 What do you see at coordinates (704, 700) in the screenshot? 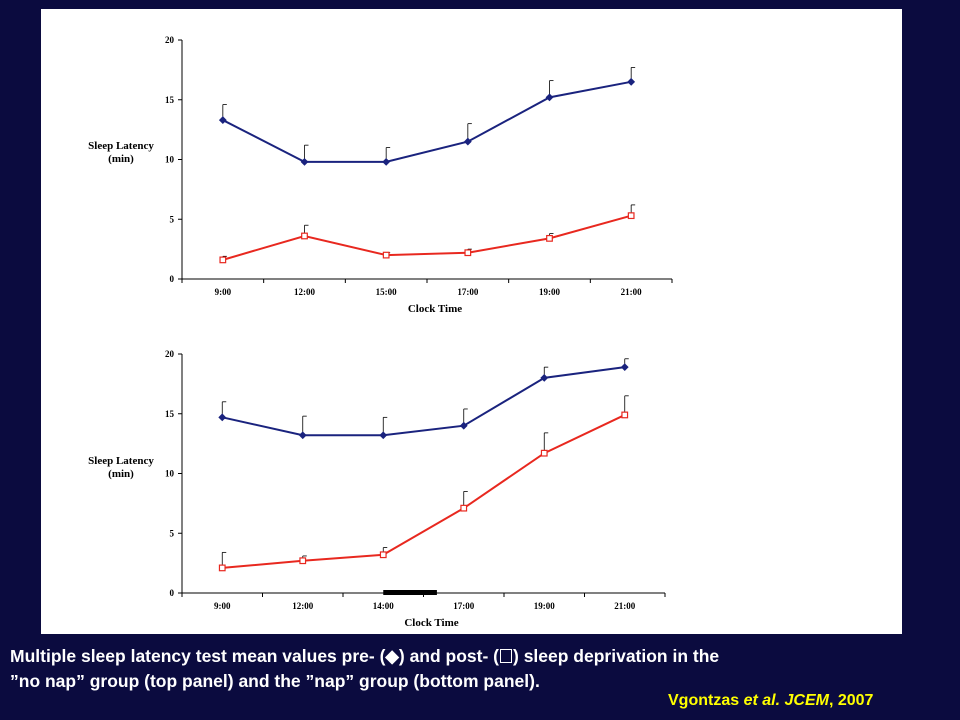
I see `citation-author: Vgontzas` at bounding box center [704, 700].